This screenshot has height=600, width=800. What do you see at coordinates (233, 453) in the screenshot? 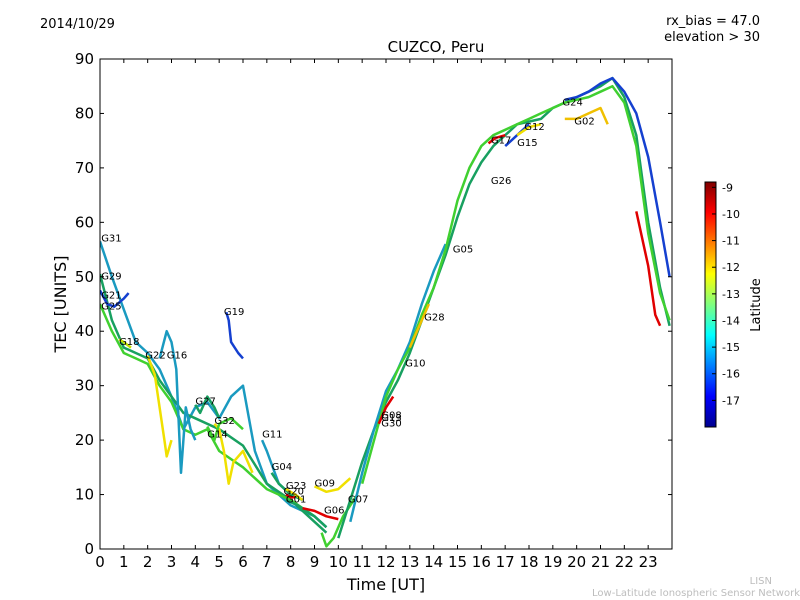
I see `series-line-g32` at bounding box center [233, 453].